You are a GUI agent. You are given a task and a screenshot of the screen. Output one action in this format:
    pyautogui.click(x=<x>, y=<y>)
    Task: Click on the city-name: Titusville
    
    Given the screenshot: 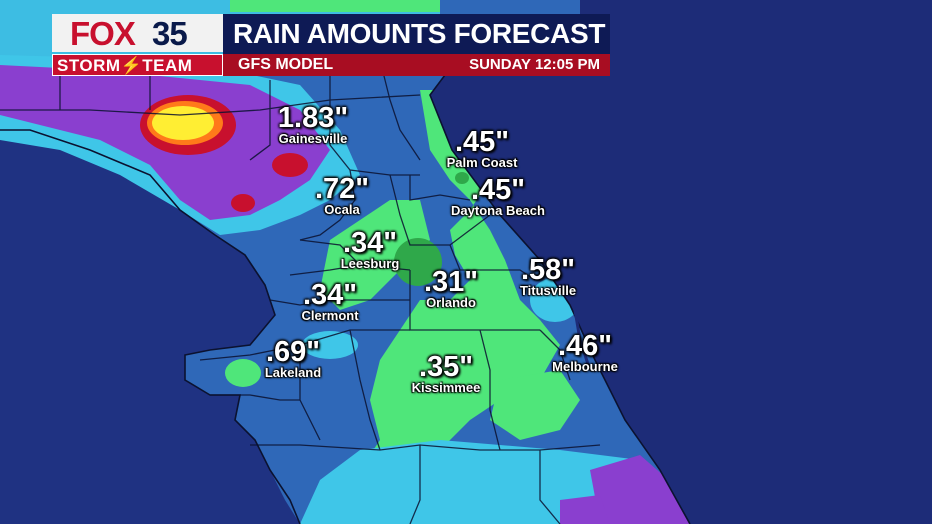 What is the action you would take?
    pyautogui.click(x=548, y=290)
    